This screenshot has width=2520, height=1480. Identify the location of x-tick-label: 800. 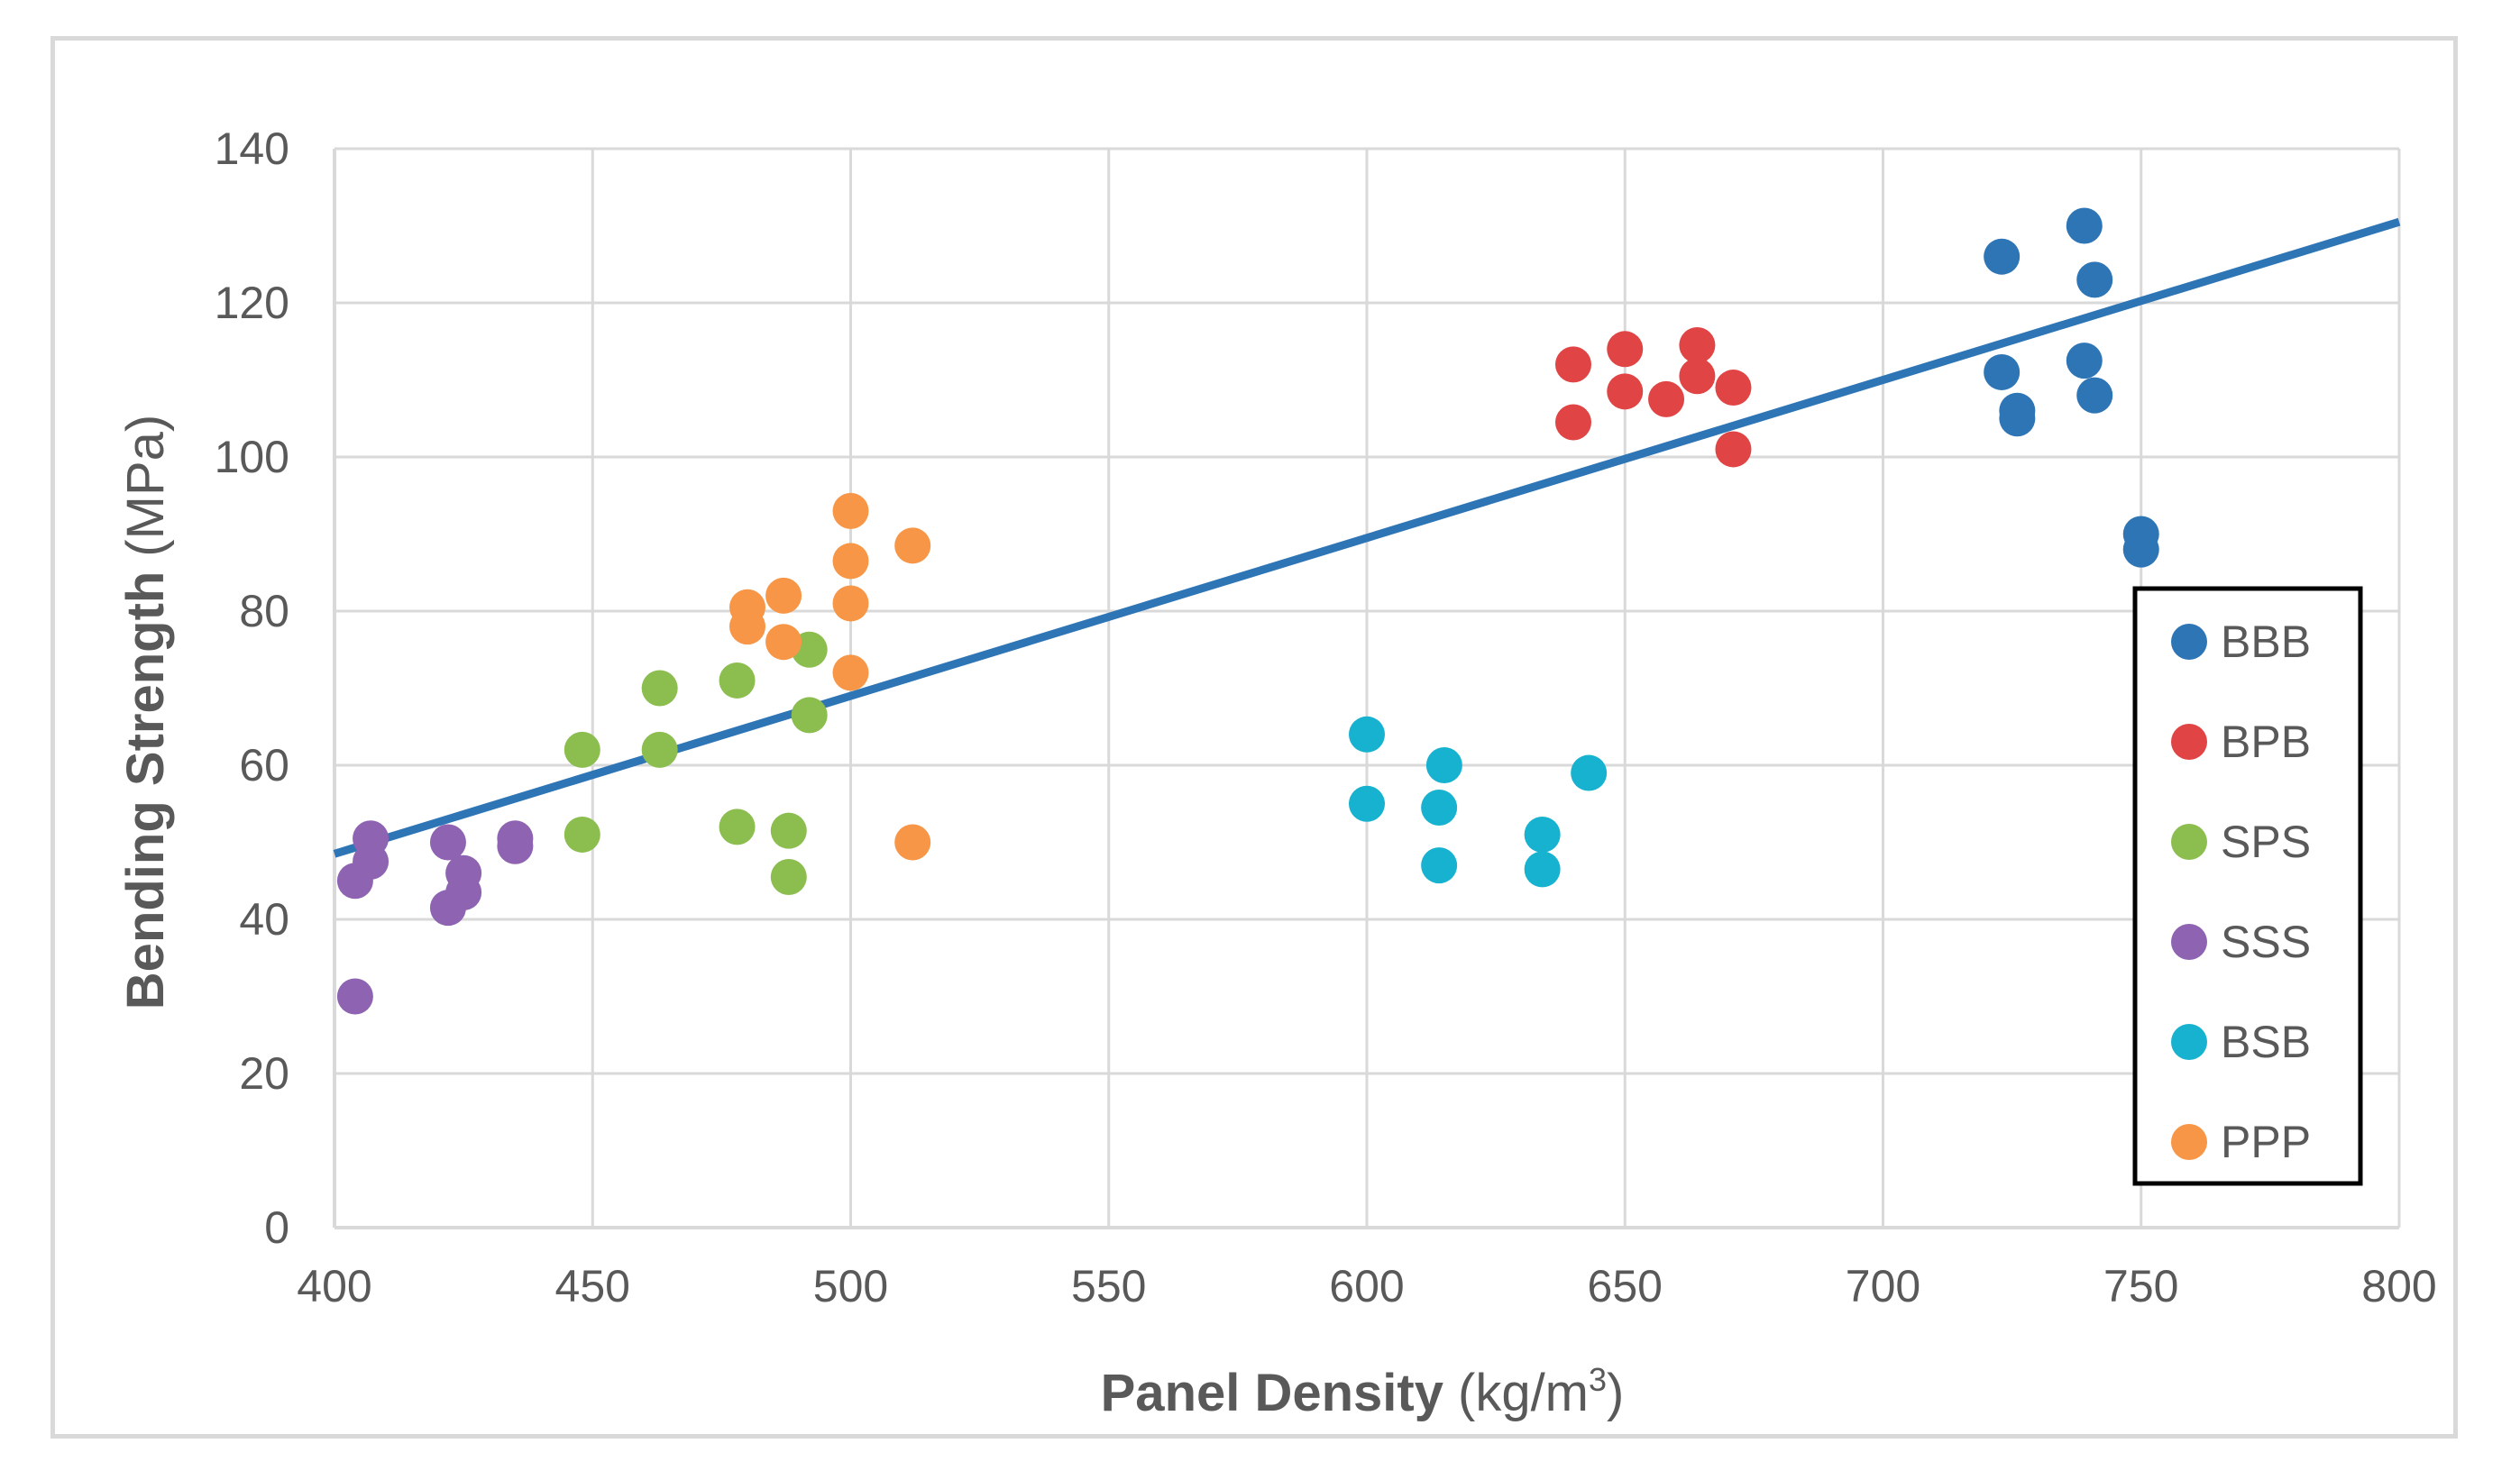
(2398, 1286).